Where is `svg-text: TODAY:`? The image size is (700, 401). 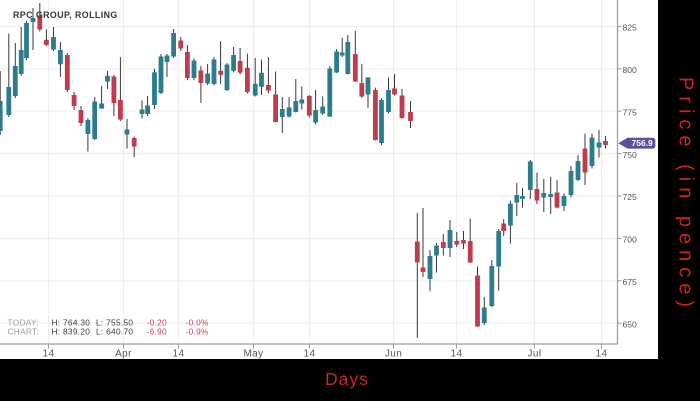
svg-text: TODAY: is located at coordinates (23, 322).